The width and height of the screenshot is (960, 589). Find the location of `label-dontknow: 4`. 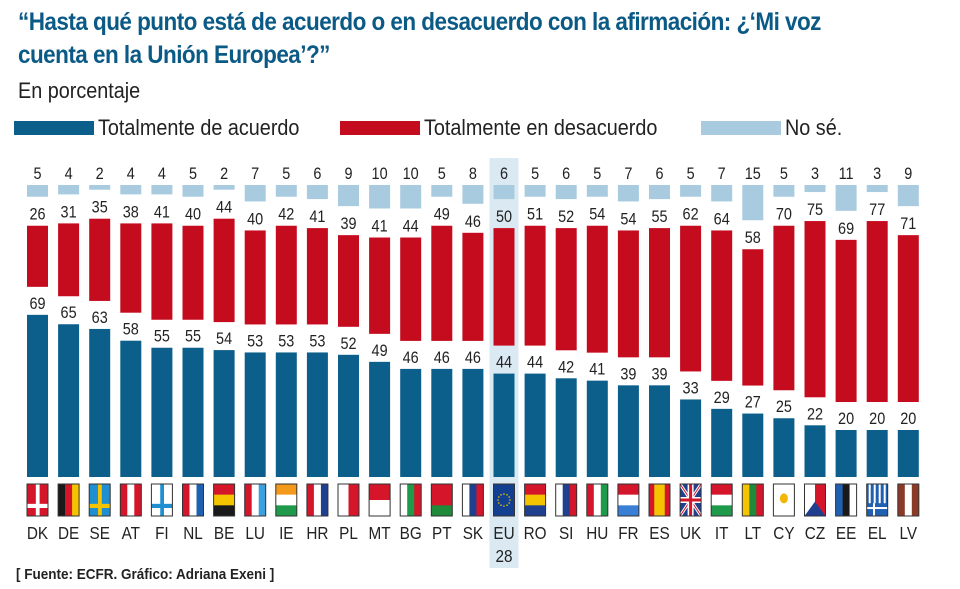

label-dontknow: 4 is located at coordinates (69, 174).